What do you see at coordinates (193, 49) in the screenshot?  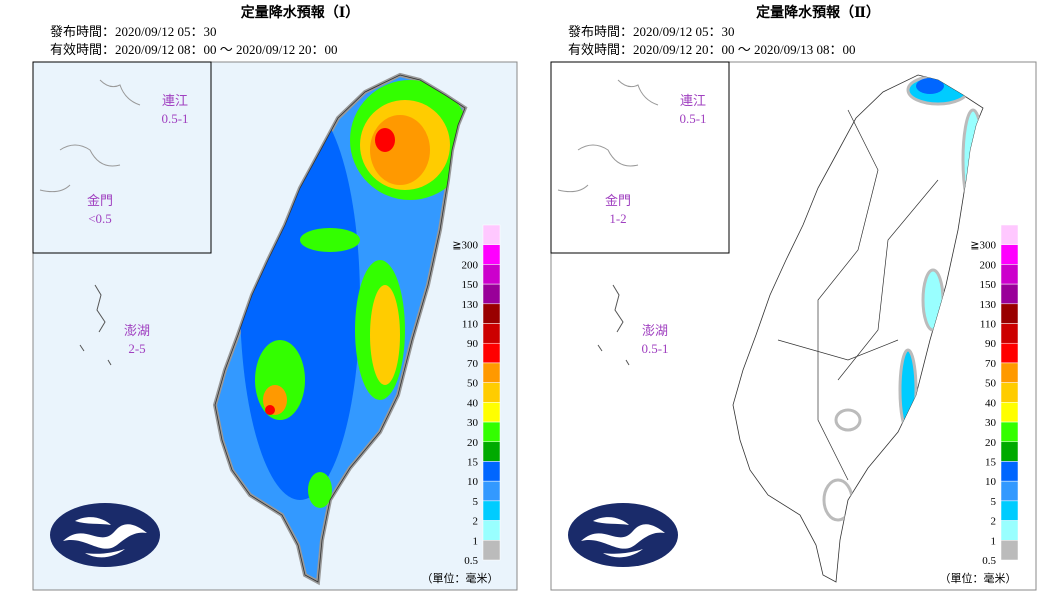 I see `valid-time: 有效時間：2020/09/12 08：00 ～ 2020/09/12 20：00` at bounding box center [193, 49].